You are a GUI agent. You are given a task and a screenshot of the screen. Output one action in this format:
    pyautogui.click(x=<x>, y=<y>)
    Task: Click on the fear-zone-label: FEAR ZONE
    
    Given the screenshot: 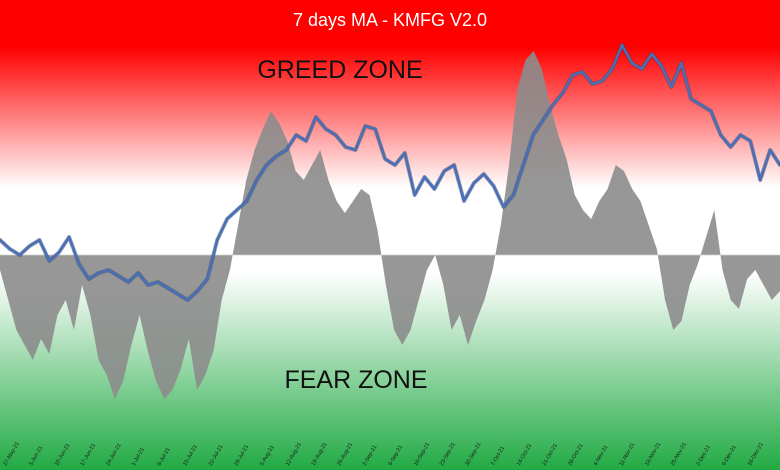 What is the action you would take?
    pyautogui.click(x=355, y=380)
    